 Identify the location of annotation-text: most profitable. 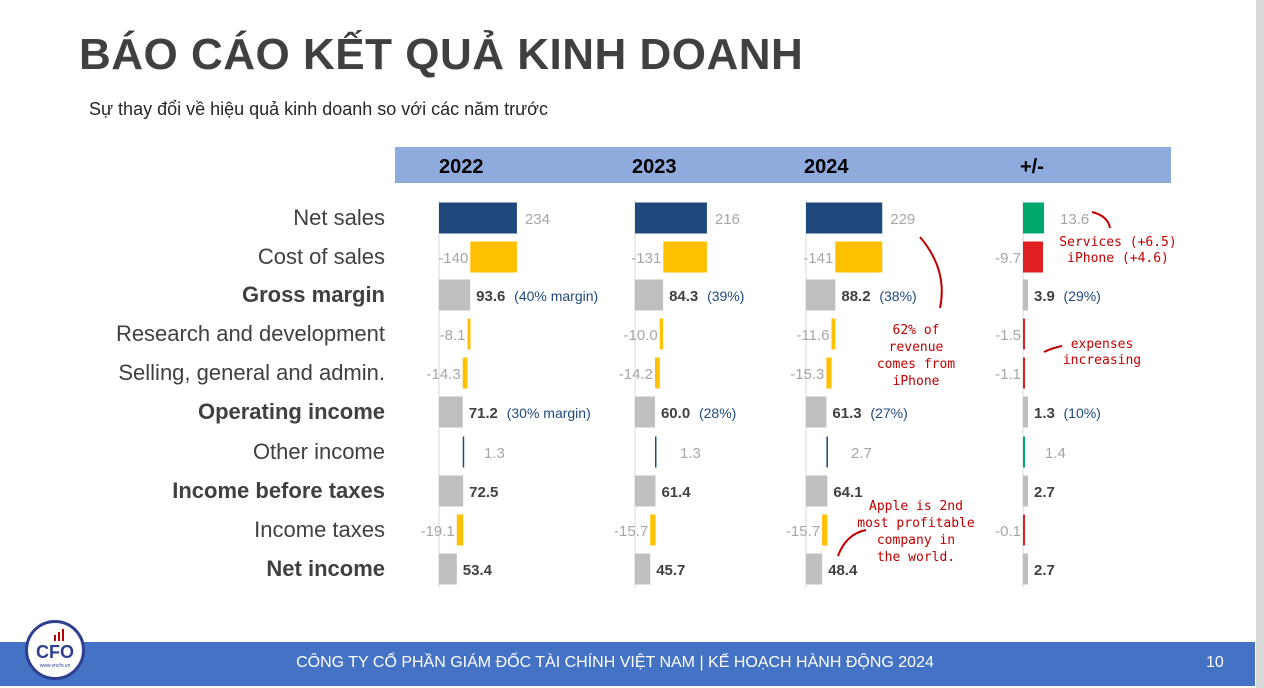
(916, 523).